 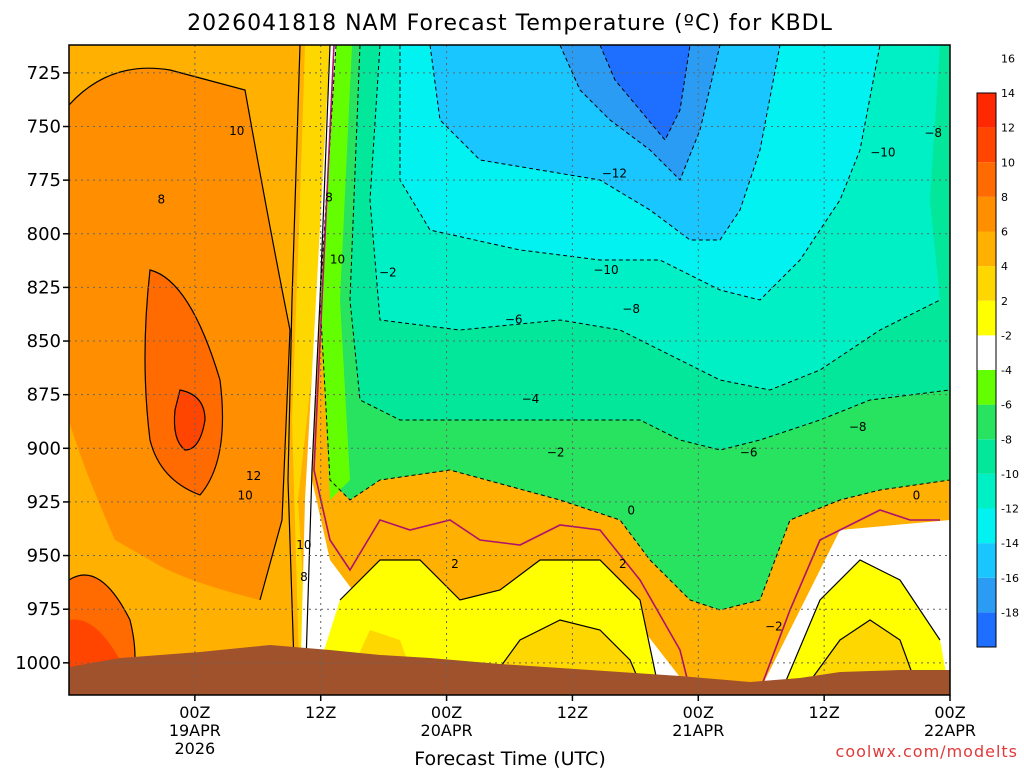 What do you see at coordinates (1006, 335) in the screenshot?
I see `colorbar-tick-label: -2` at bounding box center [1006, 335].